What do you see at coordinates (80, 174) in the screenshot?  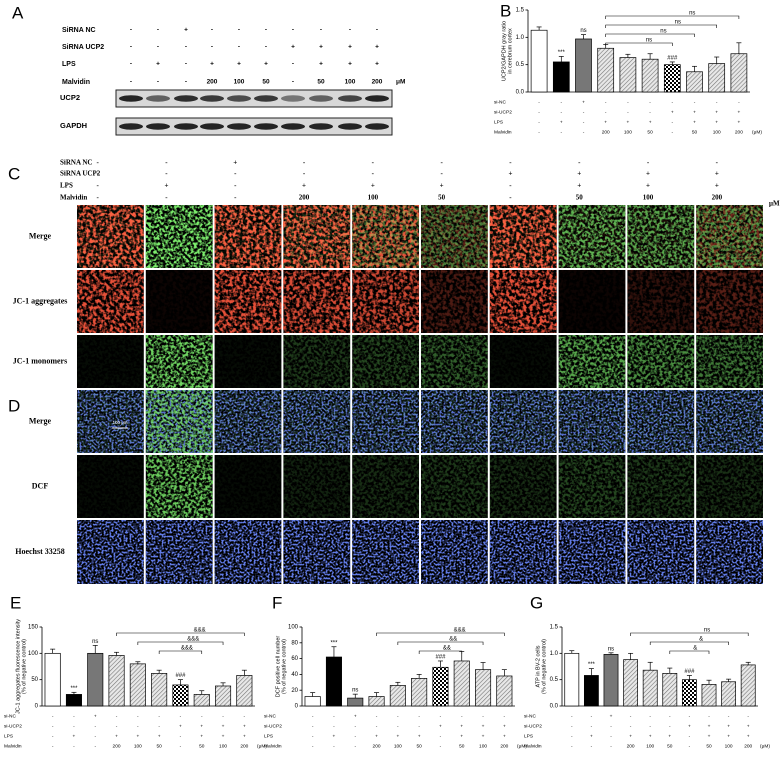 I see `condition-label: SiRNA UCP2` at bounding box center [80, 174].